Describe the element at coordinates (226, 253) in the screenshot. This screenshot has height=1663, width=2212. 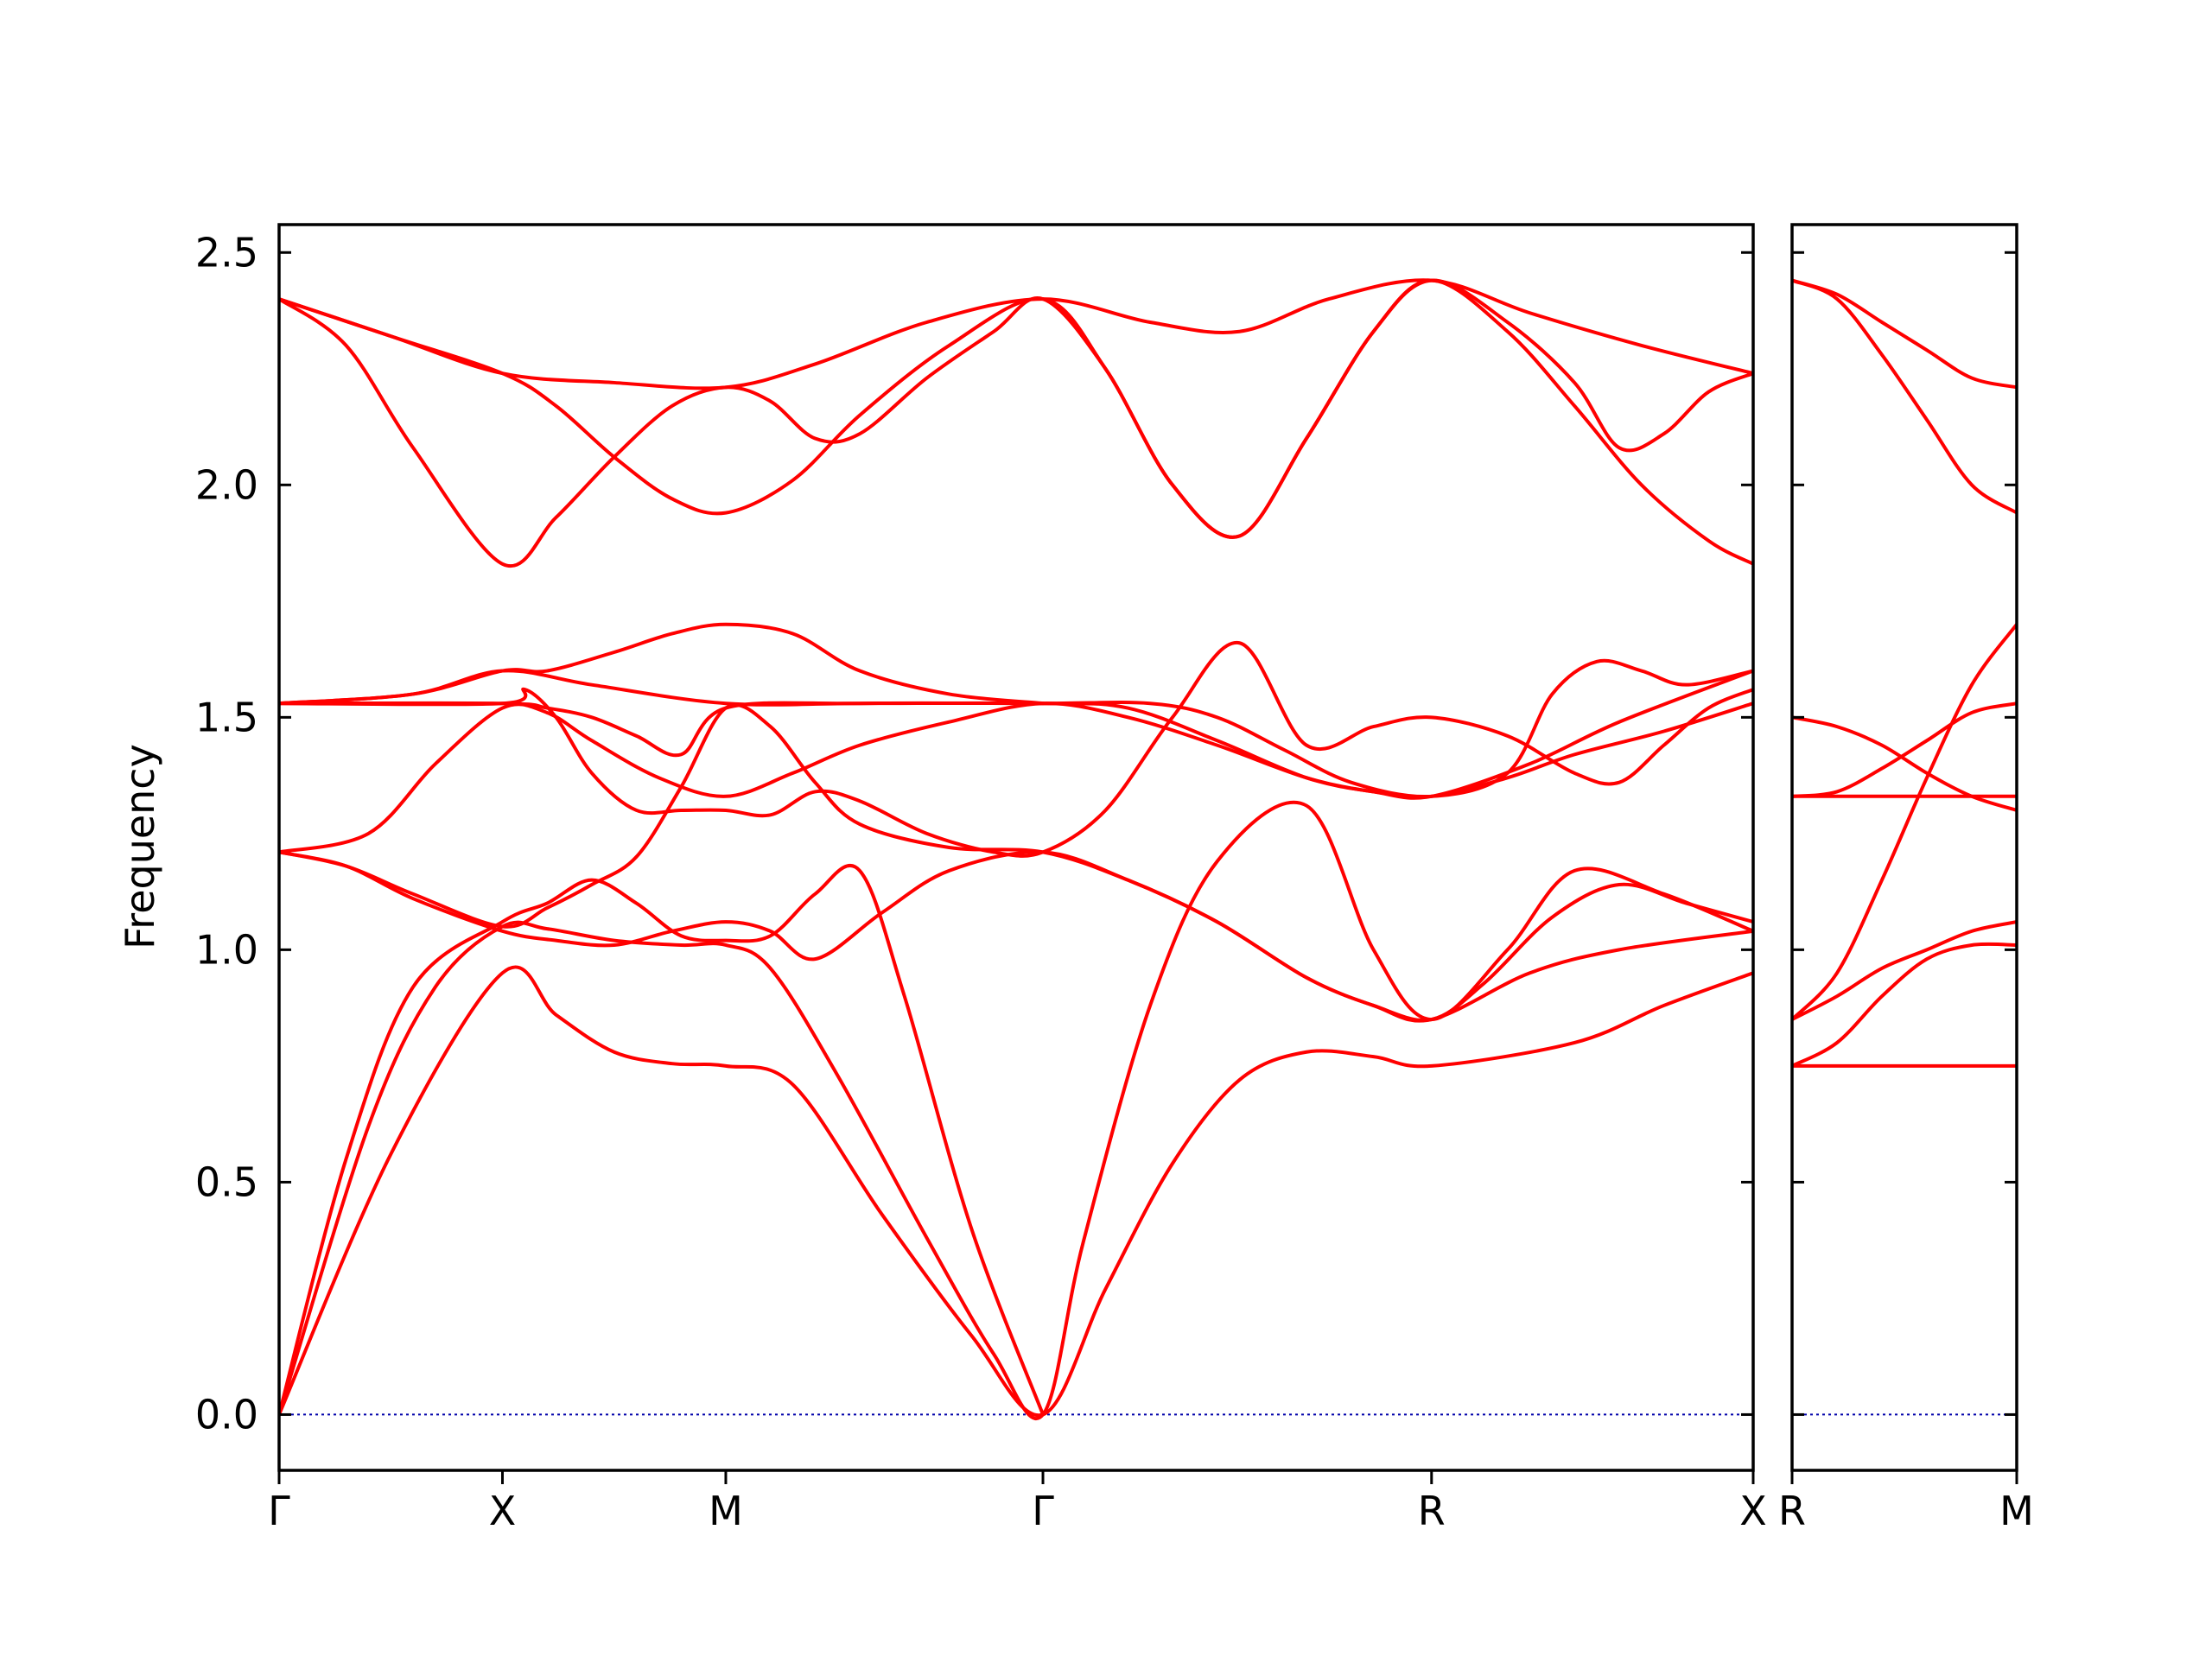
I see `y-tick-label: 2.5` at that location.